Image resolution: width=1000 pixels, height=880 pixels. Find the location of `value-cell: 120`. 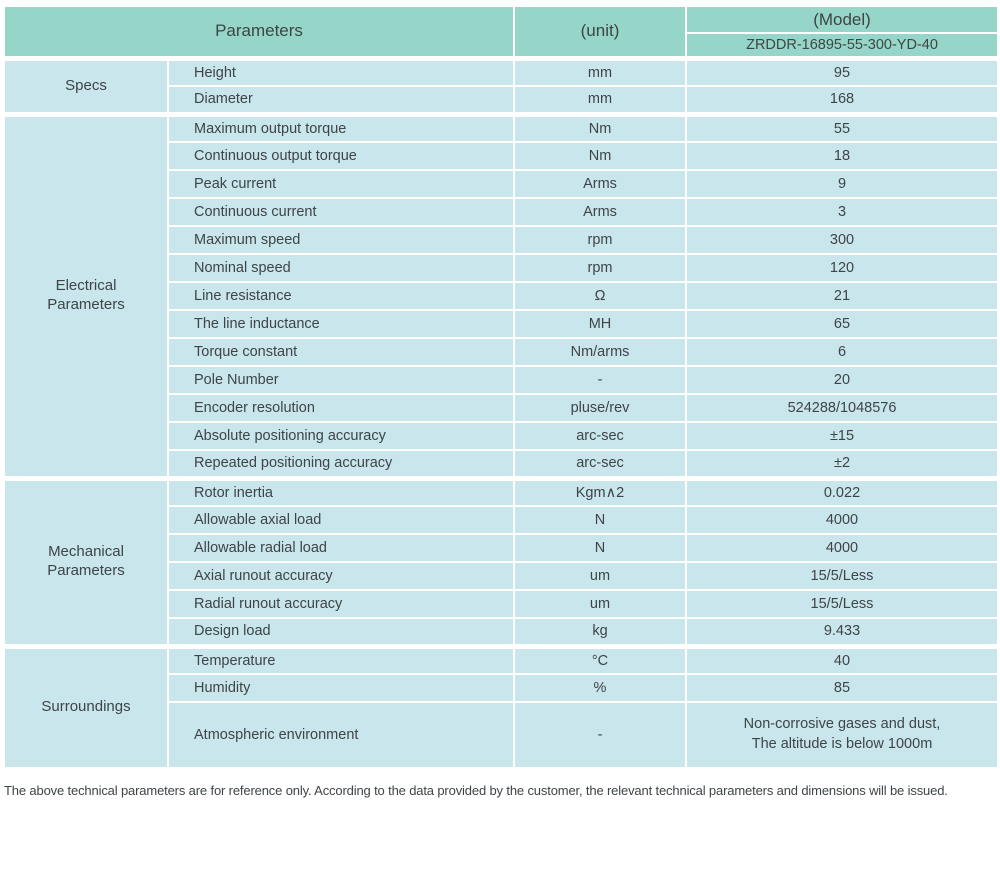

value-cell: 120 is located at coordinates (842, 268).